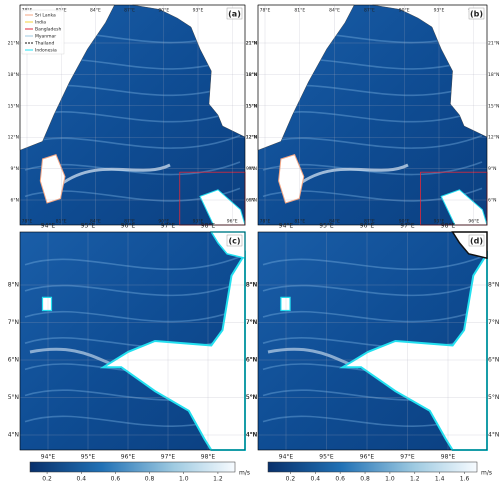  Describe the element at coordinates (40, 23) in the screenshot. I see `legend-label: India` at that location.